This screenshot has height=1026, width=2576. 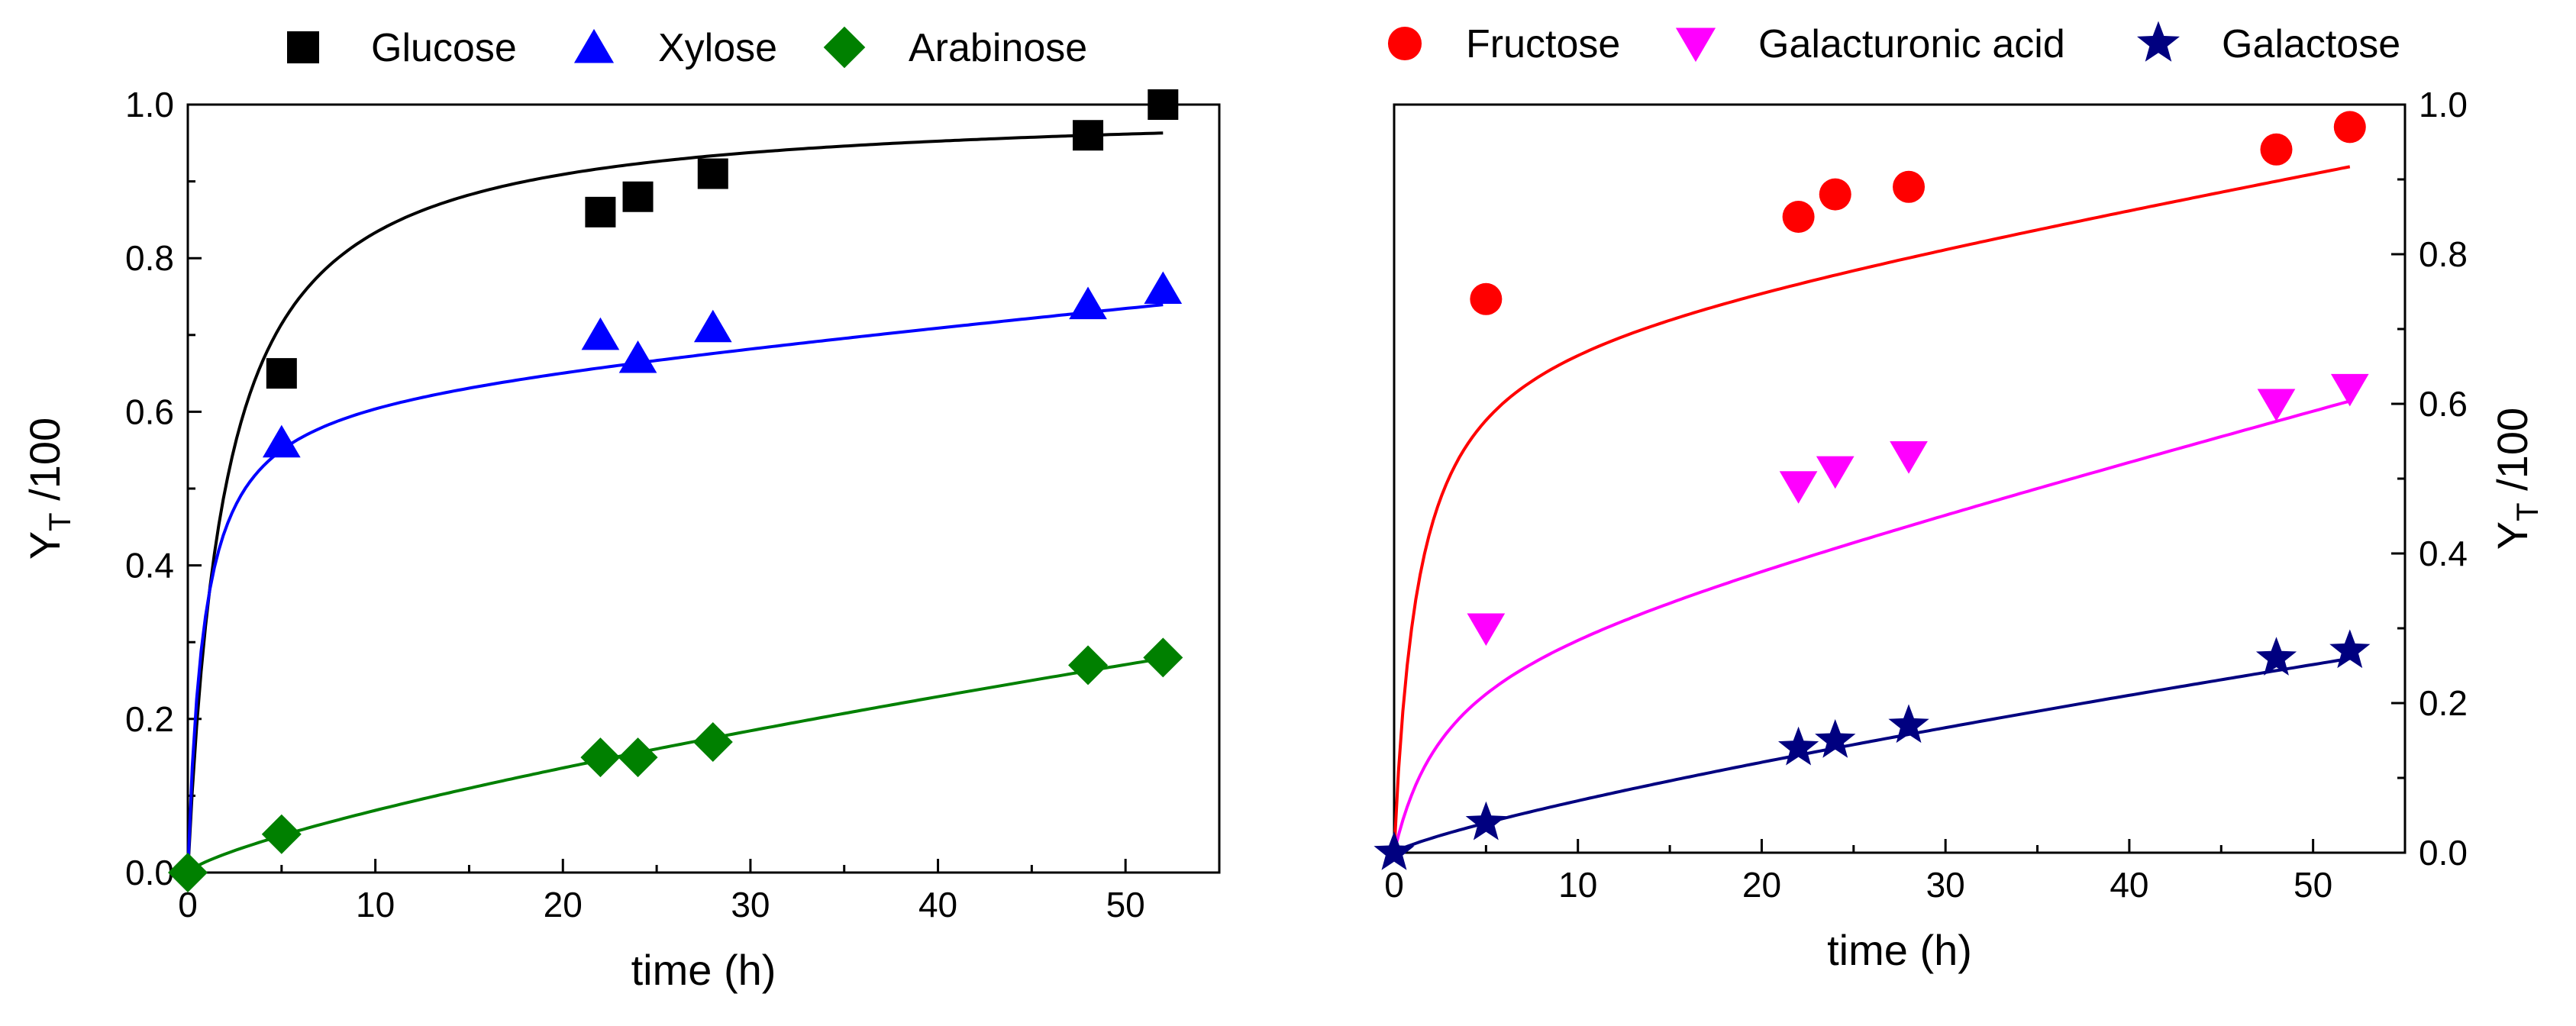 I want to click on glucose-legend-marker, so click(x=303, y=47).